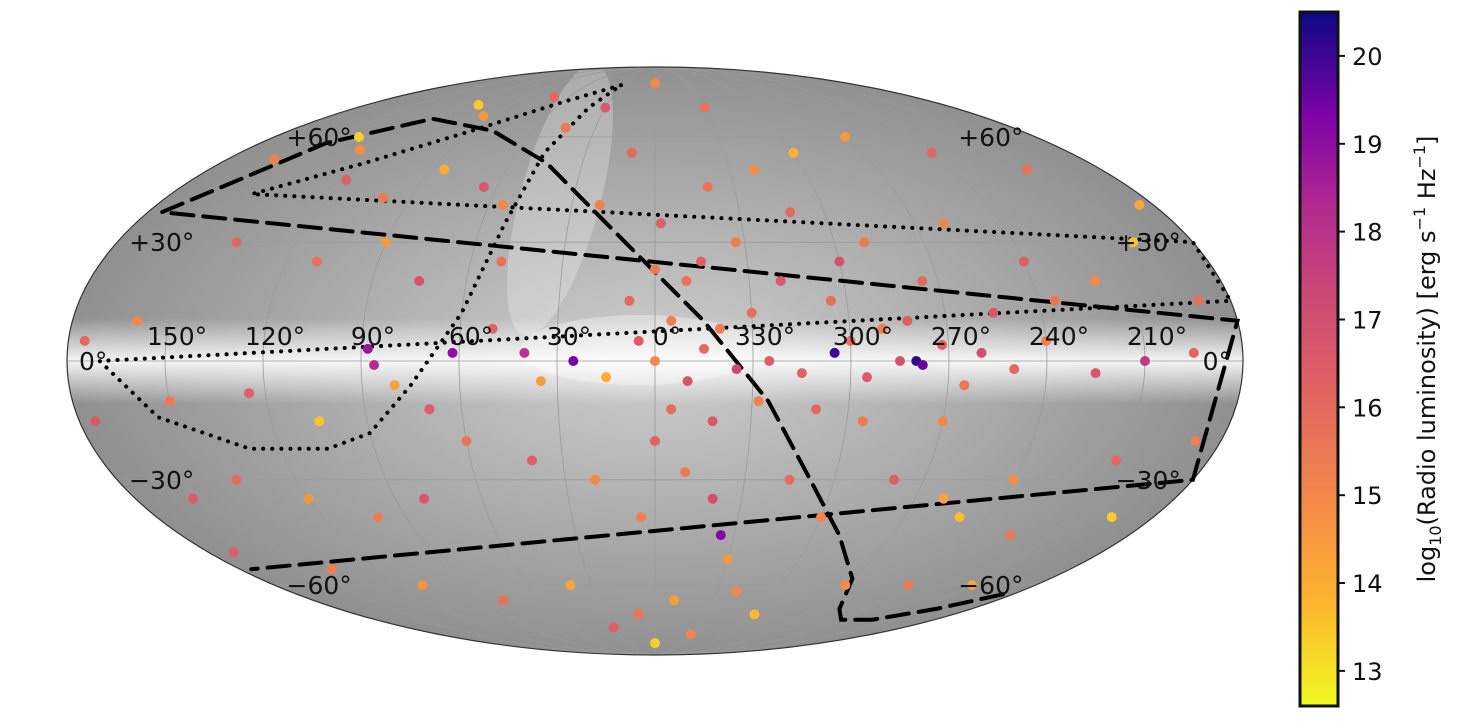 The width and height of the screenshot is (1459, 724). What do you see at coordinates (1367, 496) in the screenshot?
I see `colorbar-tick-label: 15` at bounding box center [1367, 496].